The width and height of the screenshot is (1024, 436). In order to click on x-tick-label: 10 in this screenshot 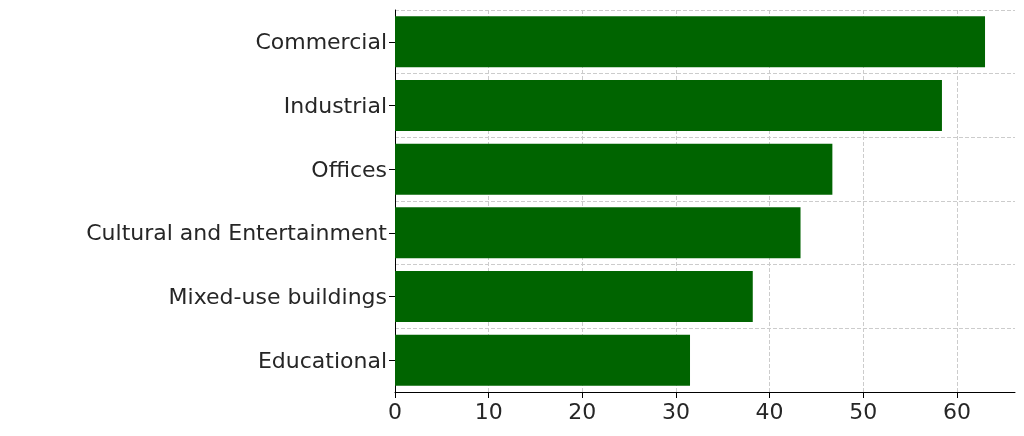, I will do `click(488, 411)`.